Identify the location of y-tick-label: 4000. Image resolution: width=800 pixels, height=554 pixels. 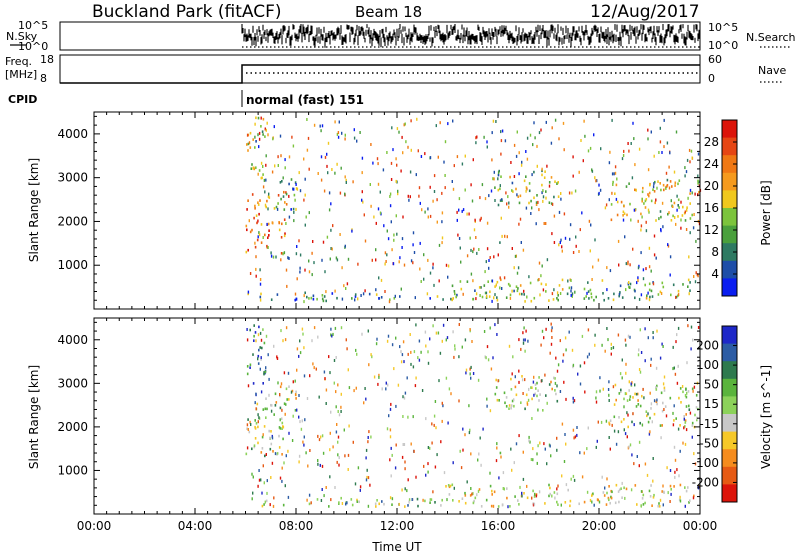
(72, 134).